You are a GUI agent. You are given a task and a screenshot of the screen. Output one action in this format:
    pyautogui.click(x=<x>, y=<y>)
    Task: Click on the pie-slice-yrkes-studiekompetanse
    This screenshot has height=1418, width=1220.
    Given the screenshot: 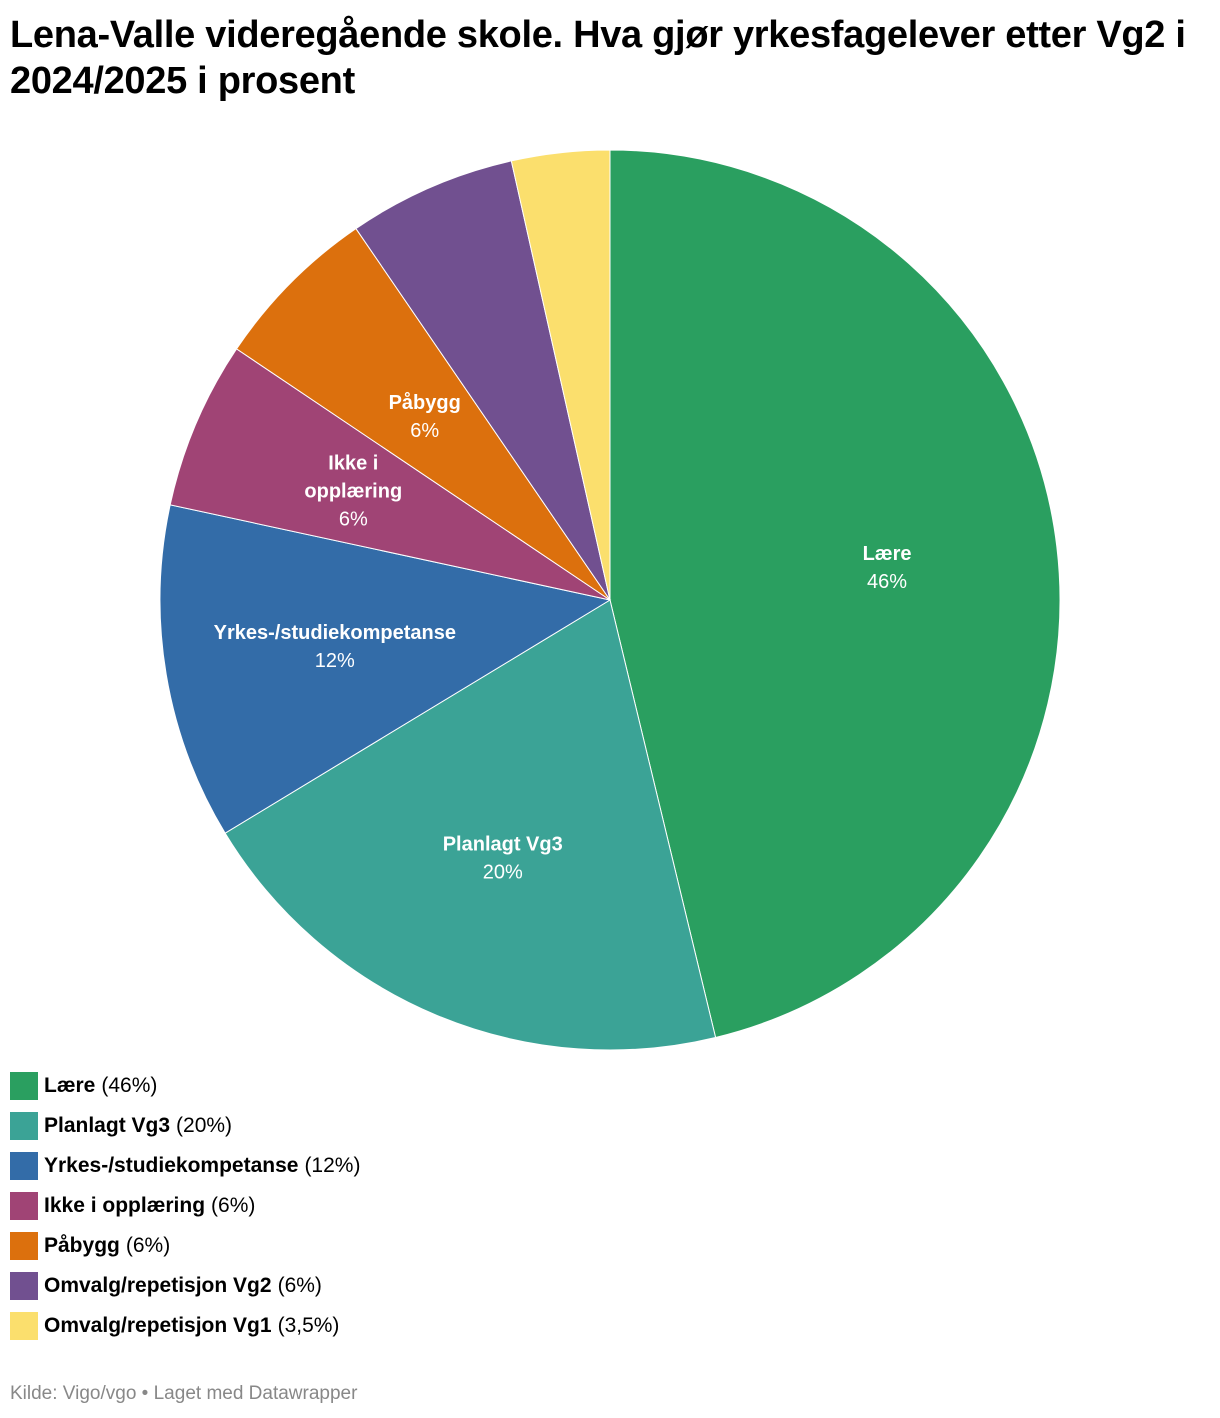 What is the action you would take?
    pyautogui.click(x=385, y=669)
    